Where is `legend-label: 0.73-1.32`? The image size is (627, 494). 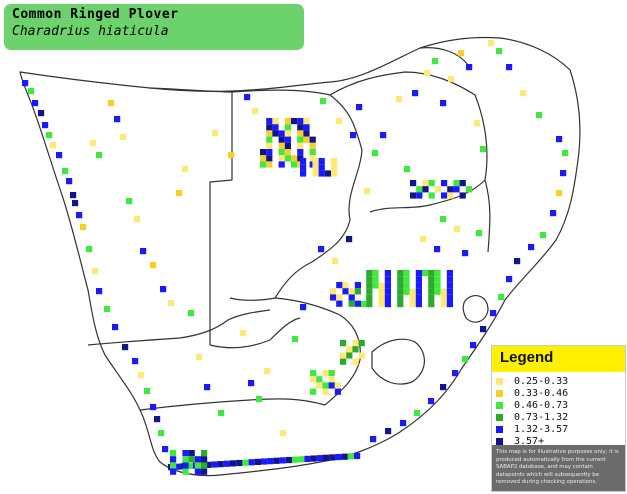
legend-label: 0.73-1.32 is located at coordinates (541, 417).